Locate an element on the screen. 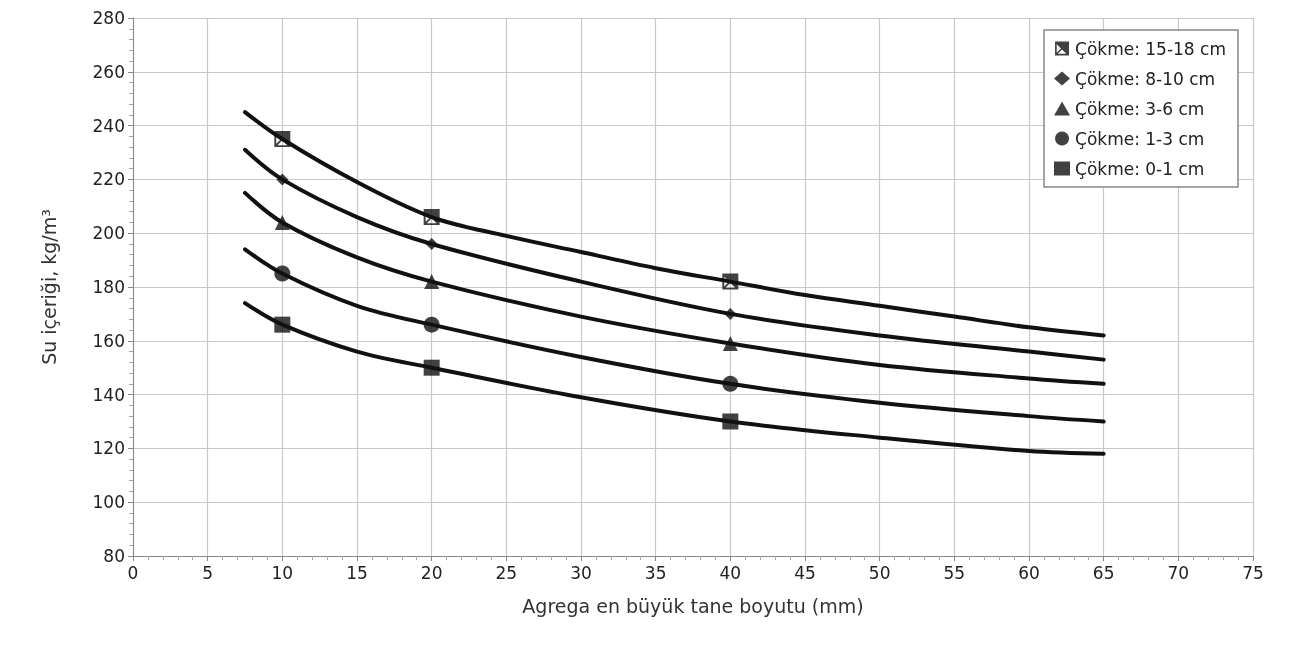 The image size is (1306, 661). x-tick-label: 35 is located at coordinates (655, 572).